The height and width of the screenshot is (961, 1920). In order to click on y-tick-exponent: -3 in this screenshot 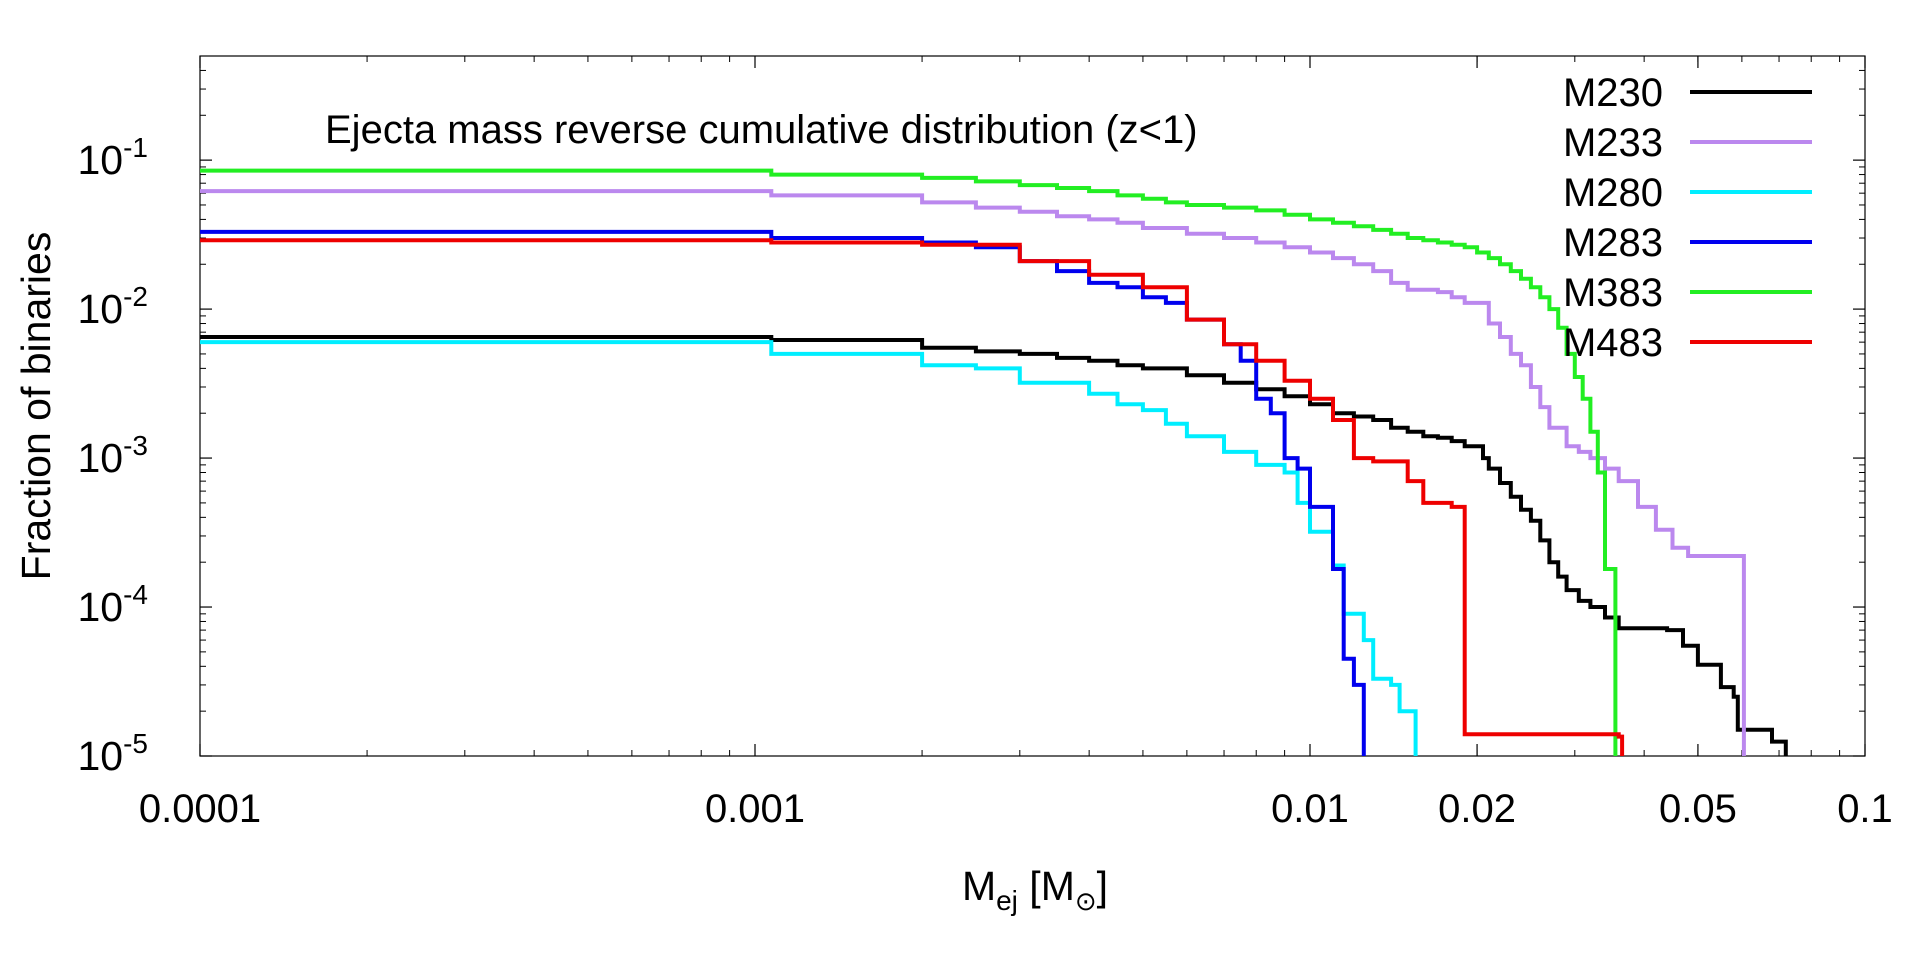, I will do `click(135, 445)`.